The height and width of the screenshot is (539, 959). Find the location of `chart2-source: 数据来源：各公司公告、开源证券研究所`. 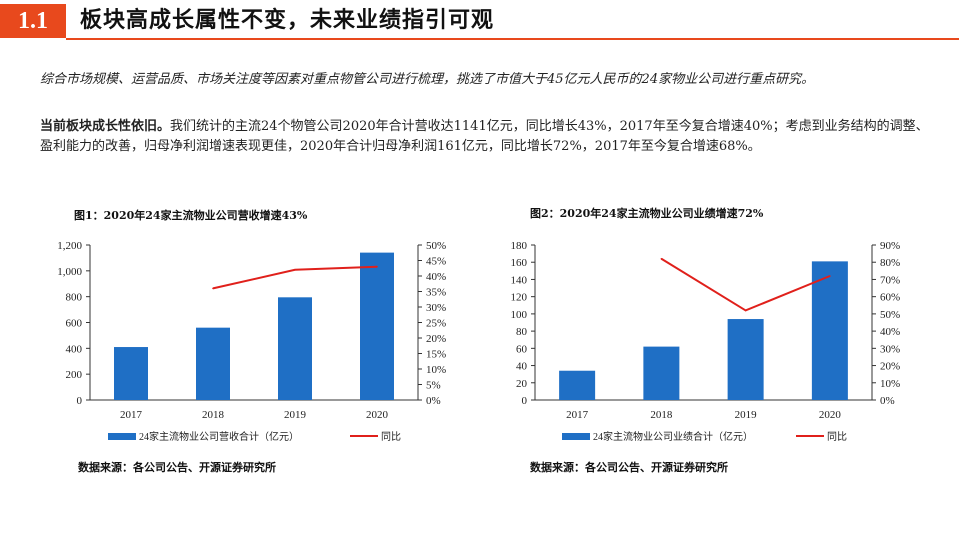

chart2-source: 数据来源：各公司公告、开源证券研究所 is located at coordinates (629, 467).